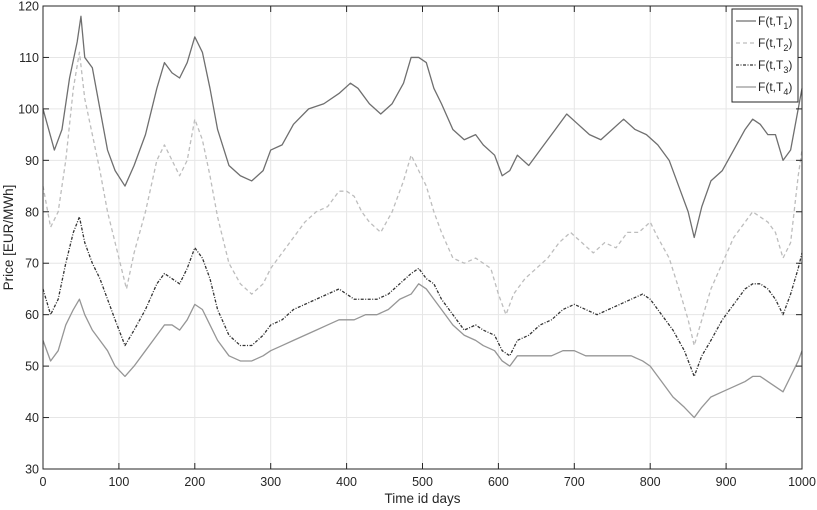 The width and height of the screenshot is (817, 510). I want to click on x-axis-label: Time id days, so click(422, 498).